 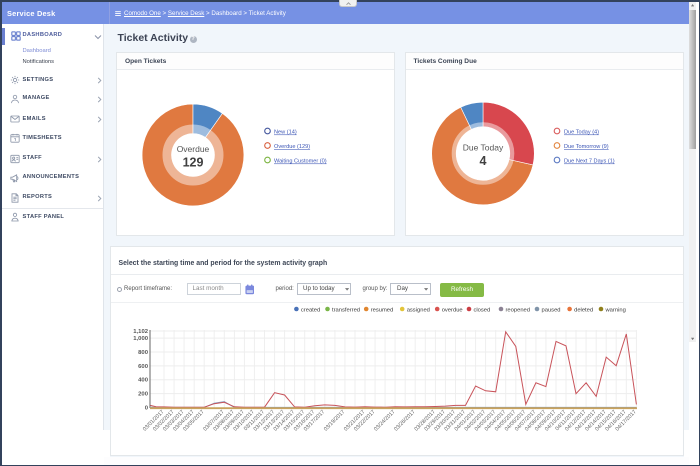 I want to click on svg-text: 4, so click(x=483, y=161).